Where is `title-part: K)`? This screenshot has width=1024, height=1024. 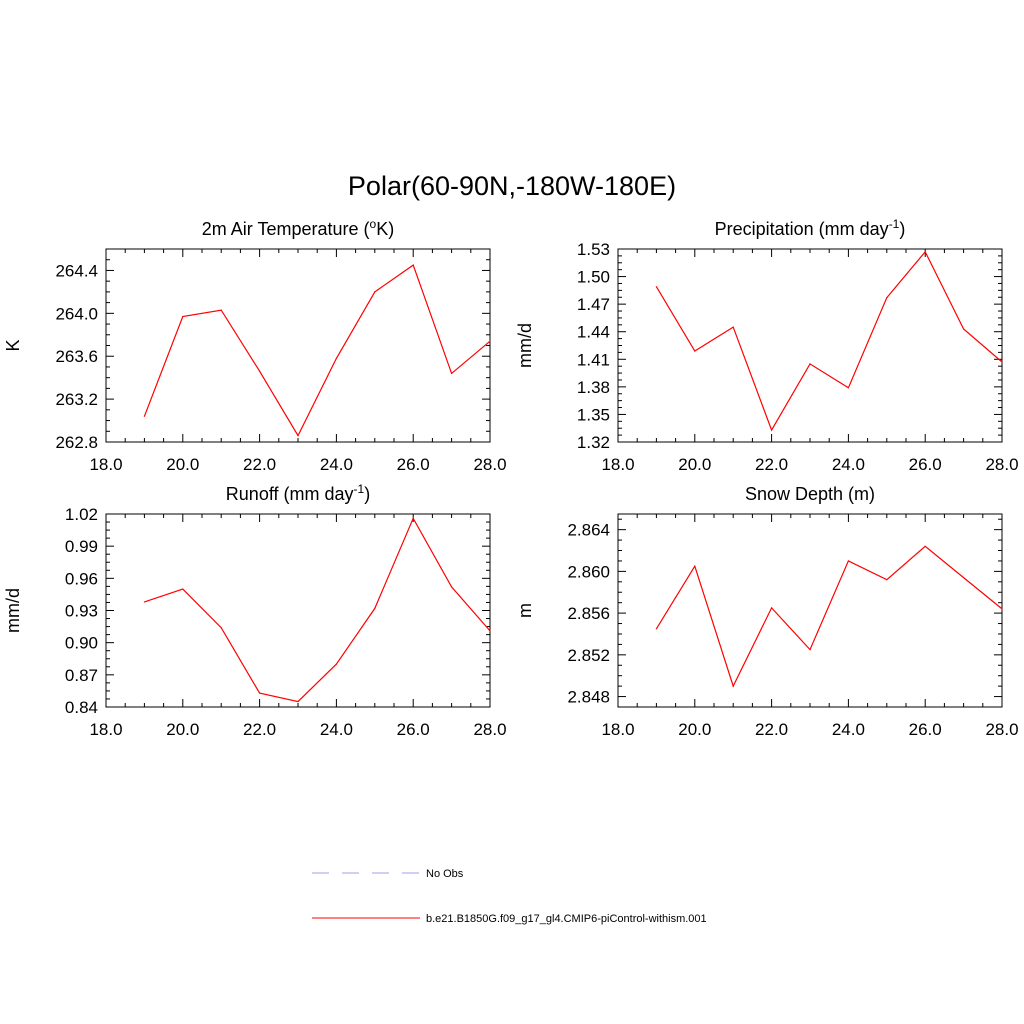
title-part: K) is located at coordinates (385, 229).